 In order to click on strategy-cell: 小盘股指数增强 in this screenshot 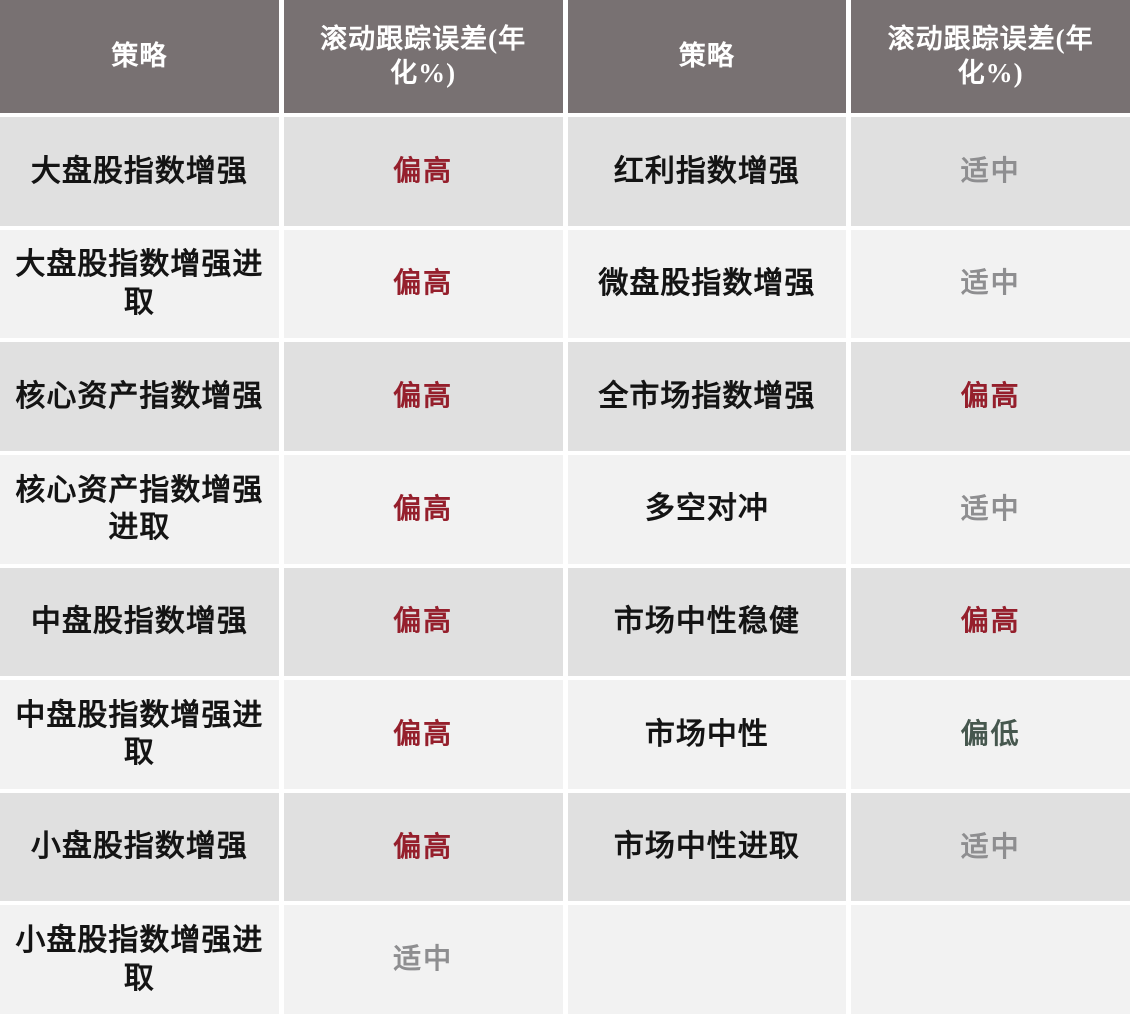, I will do `click(139, 847)`.